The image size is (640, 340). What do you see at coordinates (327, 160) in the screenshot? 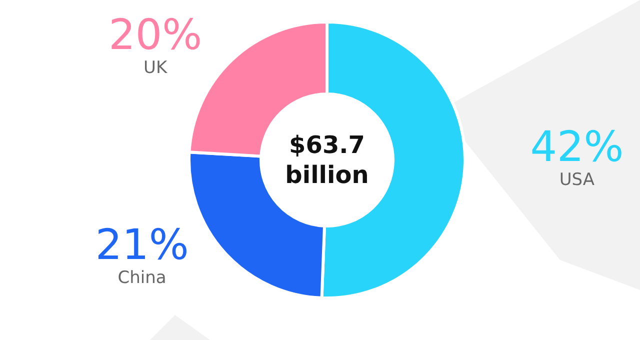
I see `text: $63.7 billion` at bounding box center [327, 160].